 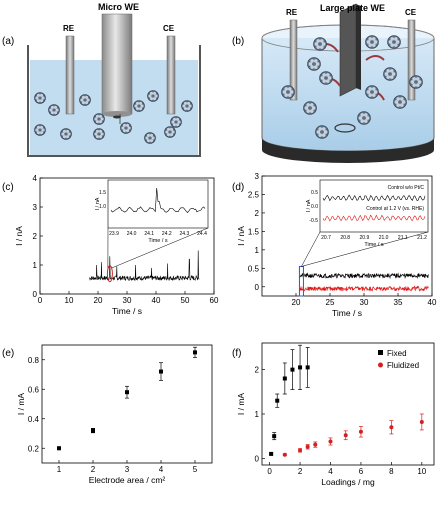 I want to click on x-tick-label: 2, so click(x=300, y=471).